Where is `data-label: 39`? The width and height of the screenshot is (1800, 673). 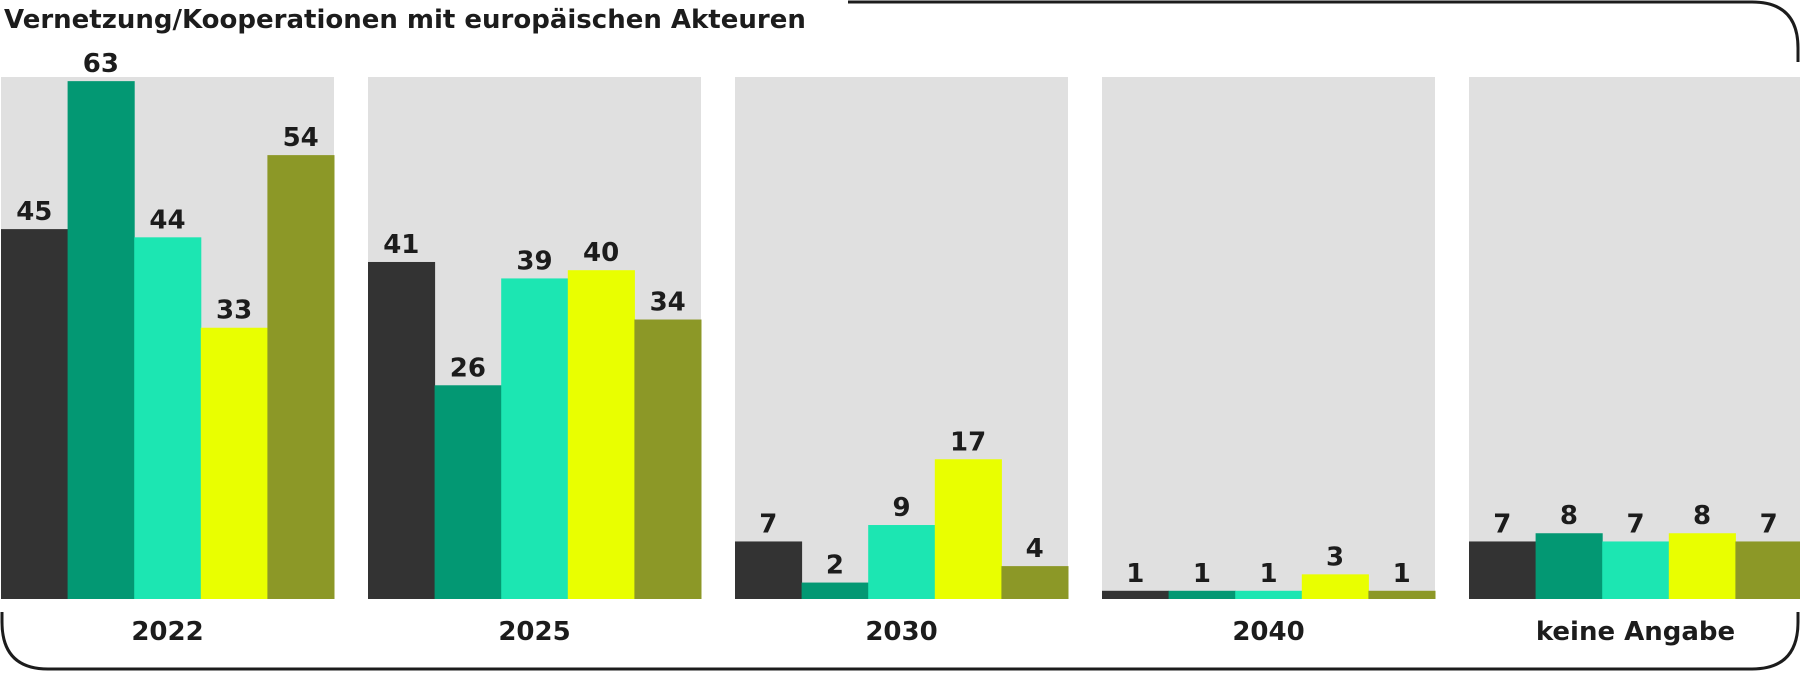
data-label: 39 is located at coordinates (534, 261).